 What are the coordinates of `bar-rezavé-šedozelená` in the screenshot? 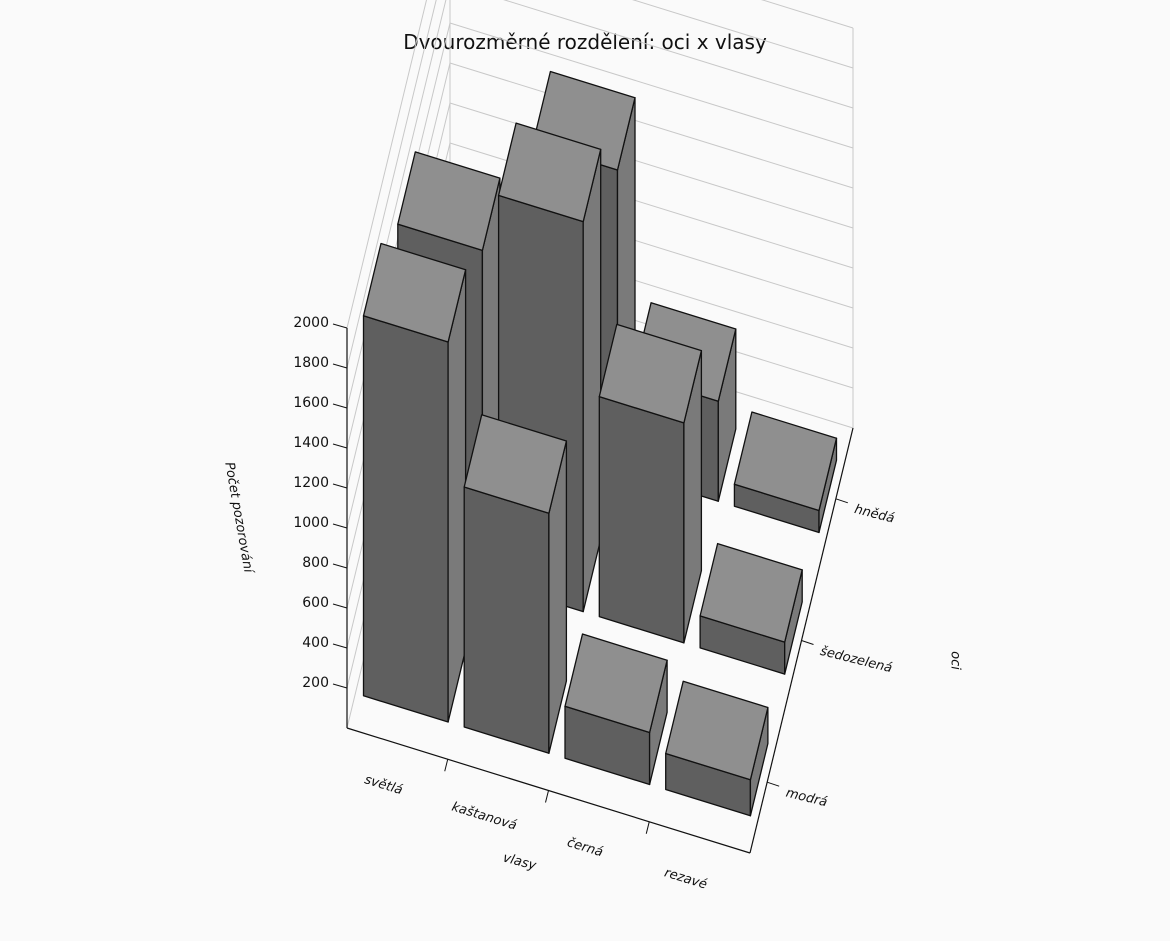 It's located at (751, 608).